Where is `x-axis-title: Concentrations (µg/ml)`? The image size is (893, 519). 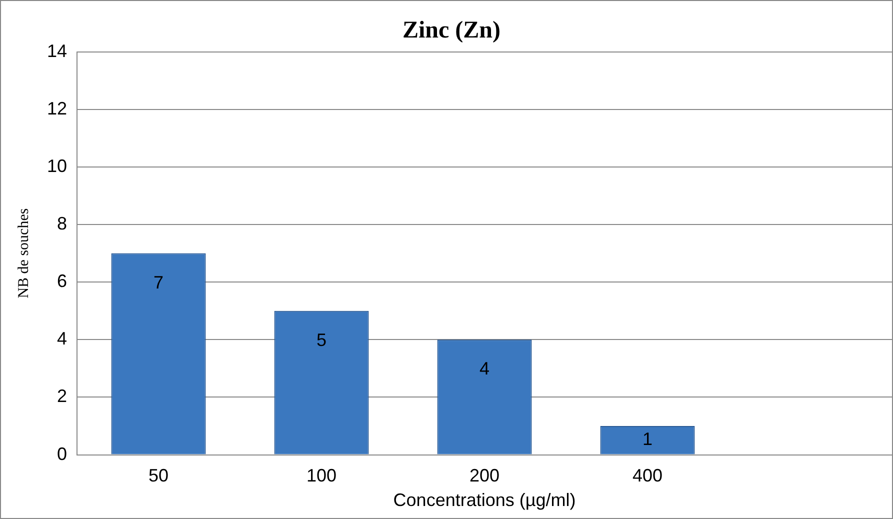 x-axis-title: Concentrations (µg/ml) is located at coordinates (484, 500).